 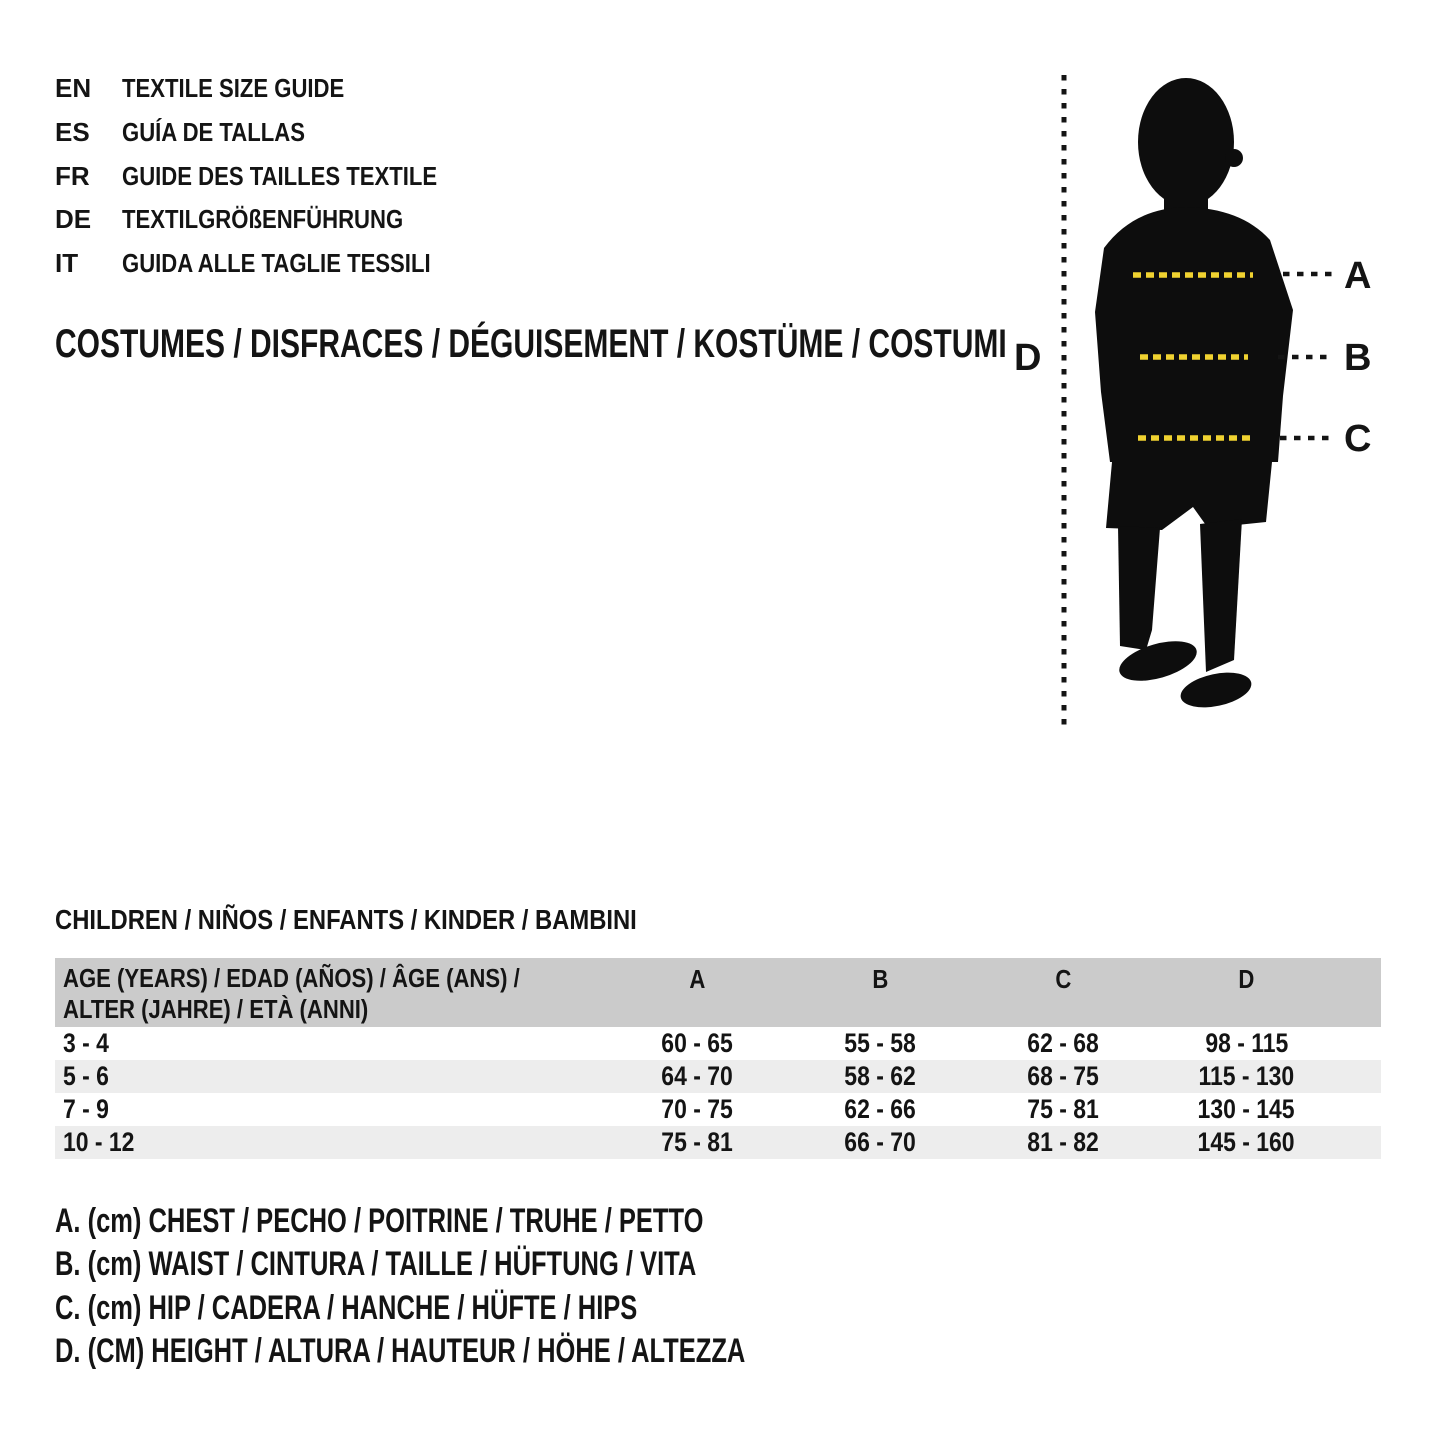 What do you see at coordinates (280, 175) in the screenshot?
I see `language-title: GUIDE DES TAILLES TEXTILE` at bounding box center [280, 175].